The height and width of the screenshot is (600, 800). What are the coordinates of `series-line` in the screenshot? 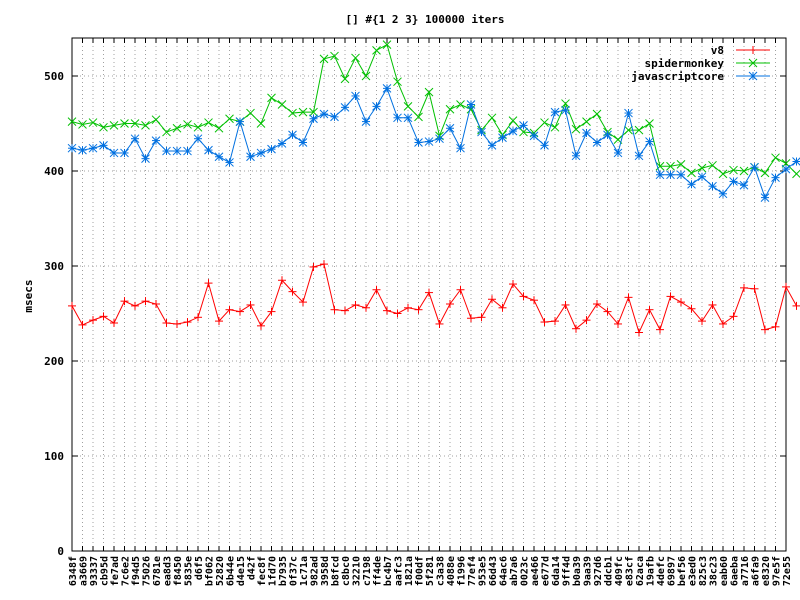 It's located at (434, 298).